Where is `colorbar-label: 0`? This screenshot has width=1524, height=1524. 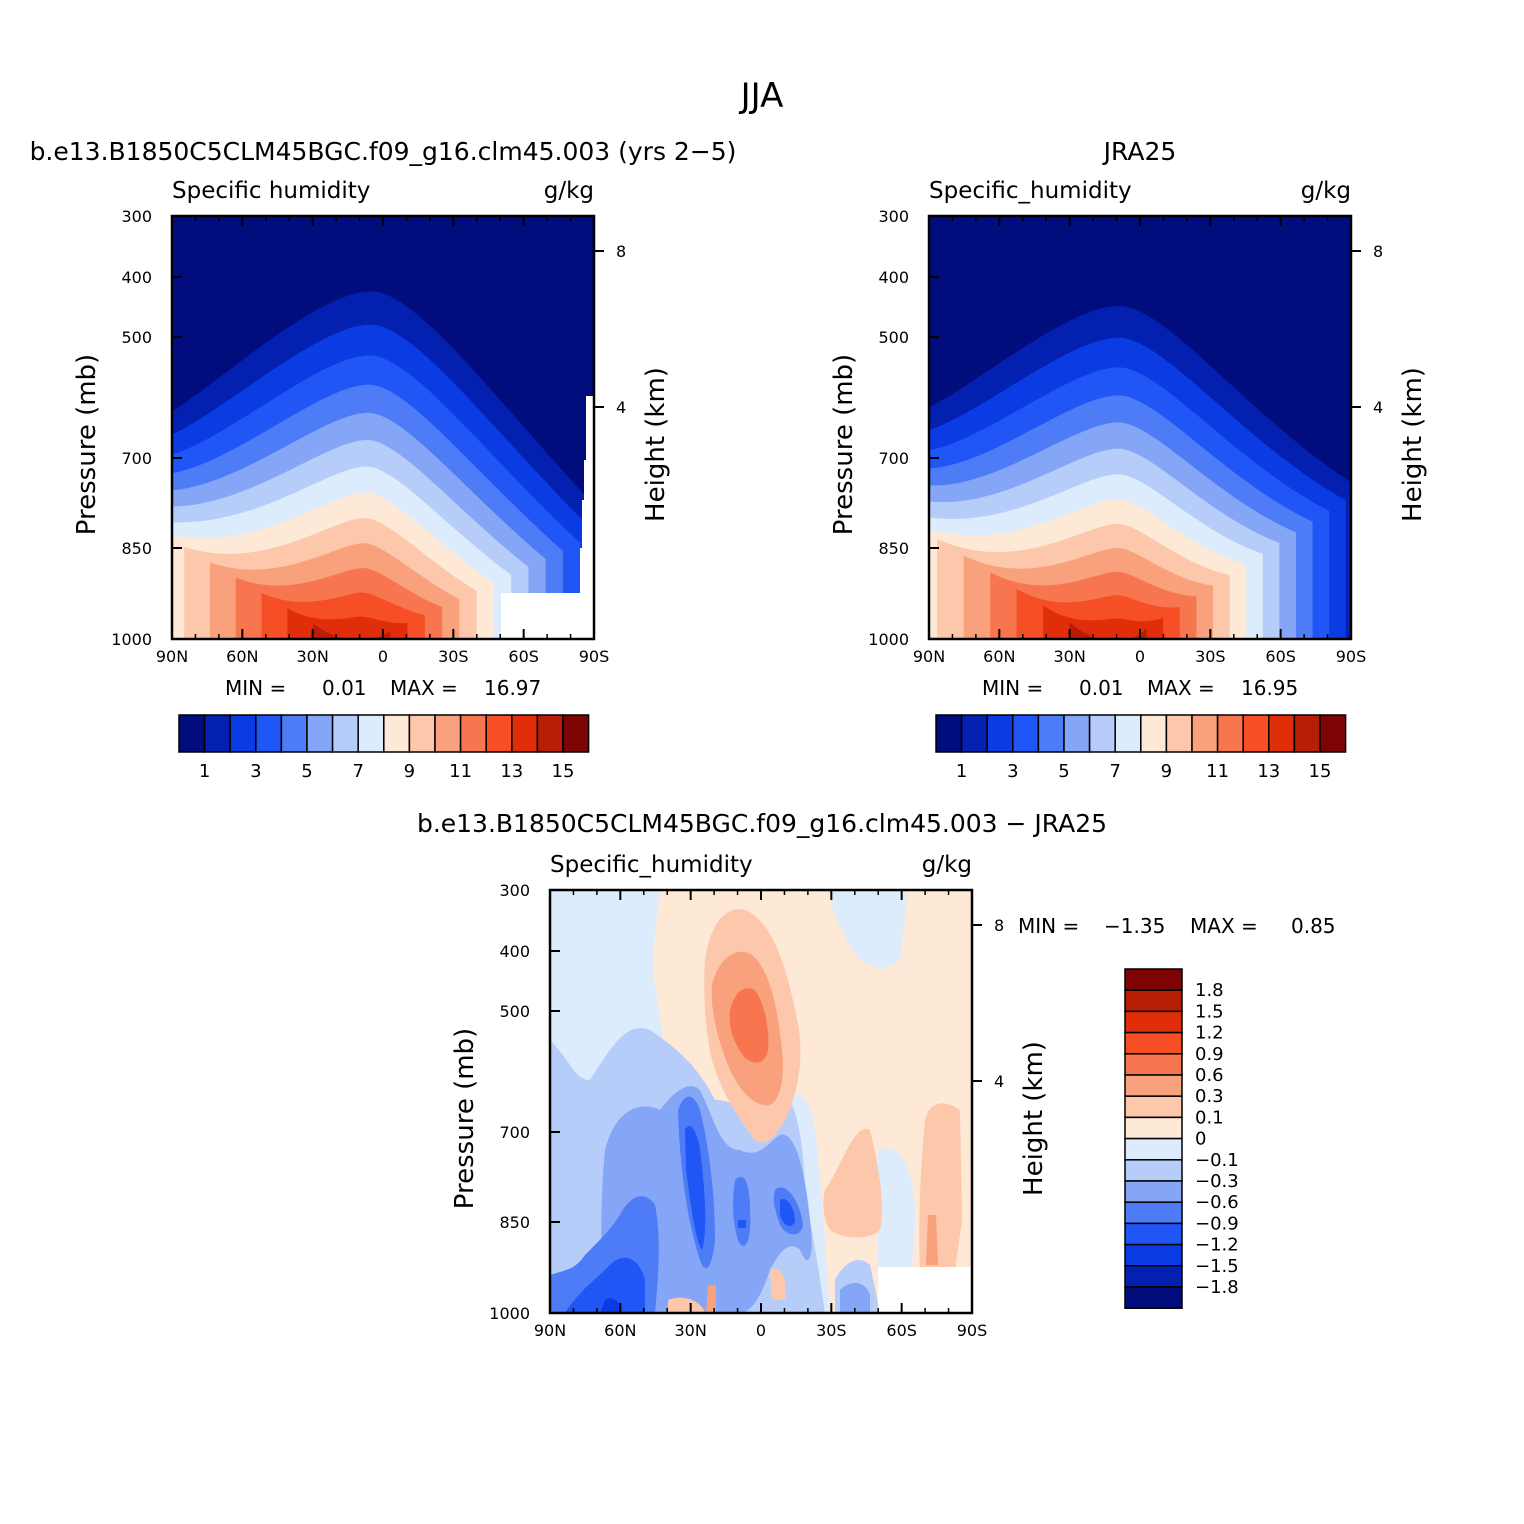 colorbar-label: 0 is located at coordinates (1200, 1139).